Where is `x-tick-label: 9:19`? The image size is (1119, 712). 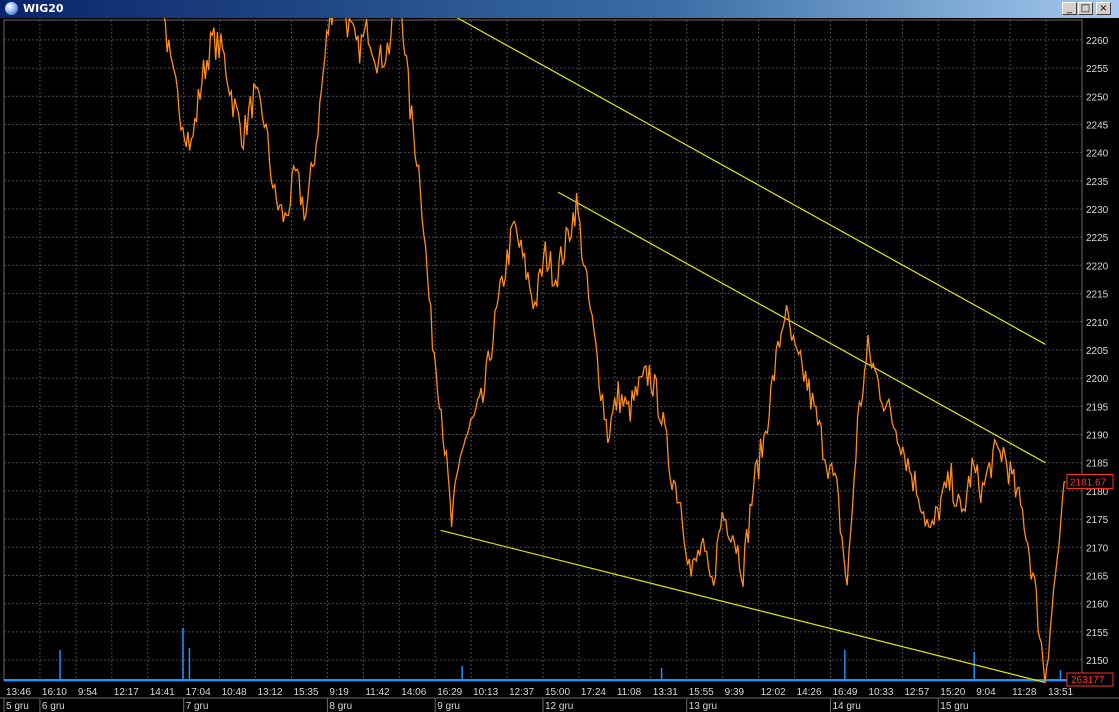 x-tick-label: 9:19 is located at coordinates (339, 692).